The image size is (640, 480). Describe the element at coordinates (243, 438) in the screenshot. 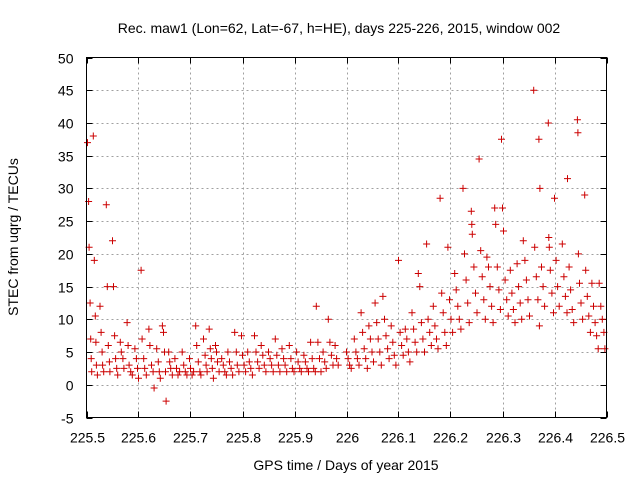

I see `x-tick-label: 225.8` at that location.